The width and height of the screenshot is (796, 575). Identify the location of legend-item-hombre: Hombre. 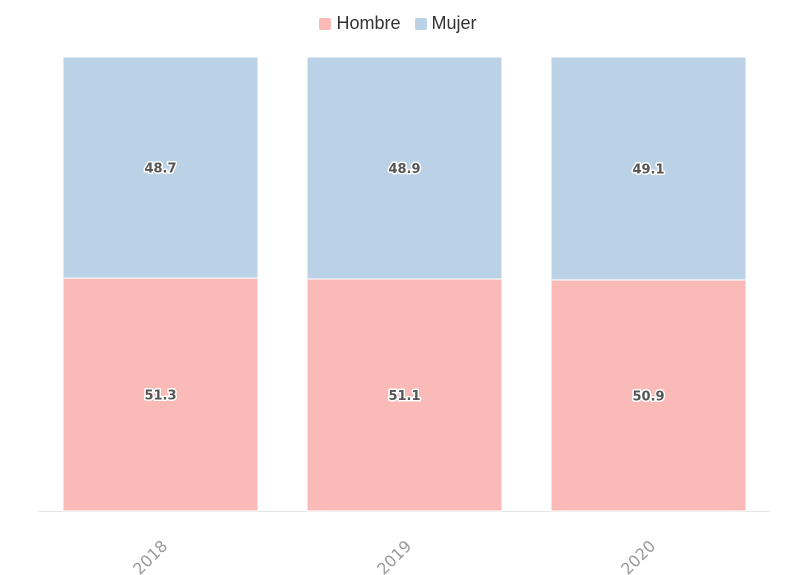
(360, 23).